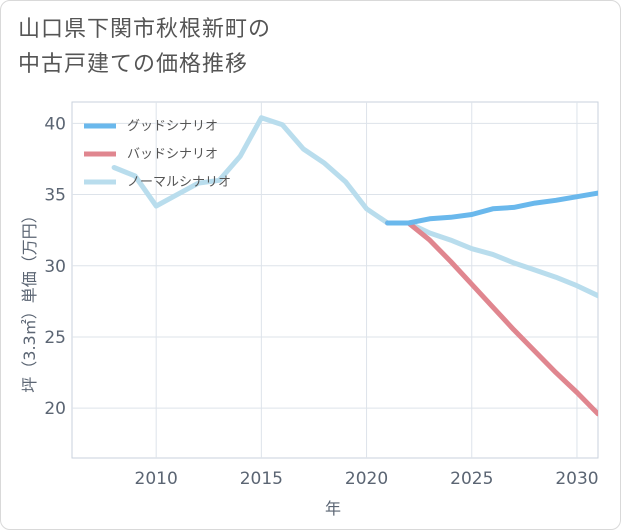 This screenshot has height=530, width=621. I want to click on x-tick-label: 2010, so click(156, 479).